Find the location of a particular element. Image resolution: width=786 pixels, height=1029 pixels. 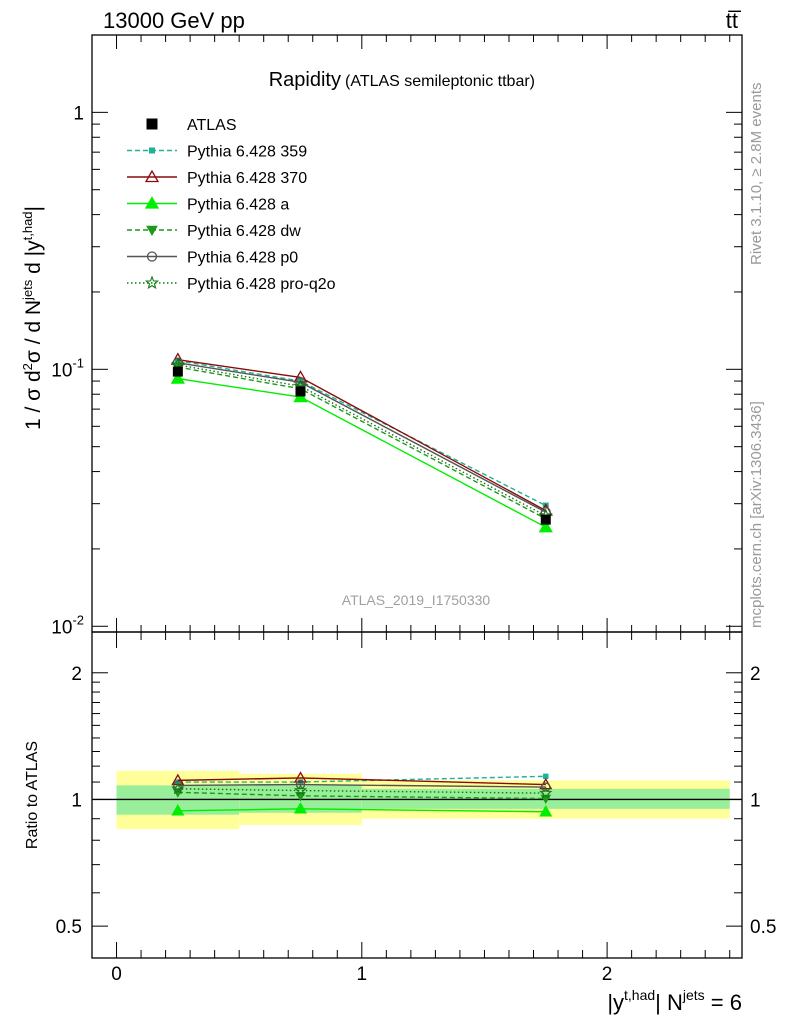

final-state-label: tt̅ is located at coordinates (734, 20).